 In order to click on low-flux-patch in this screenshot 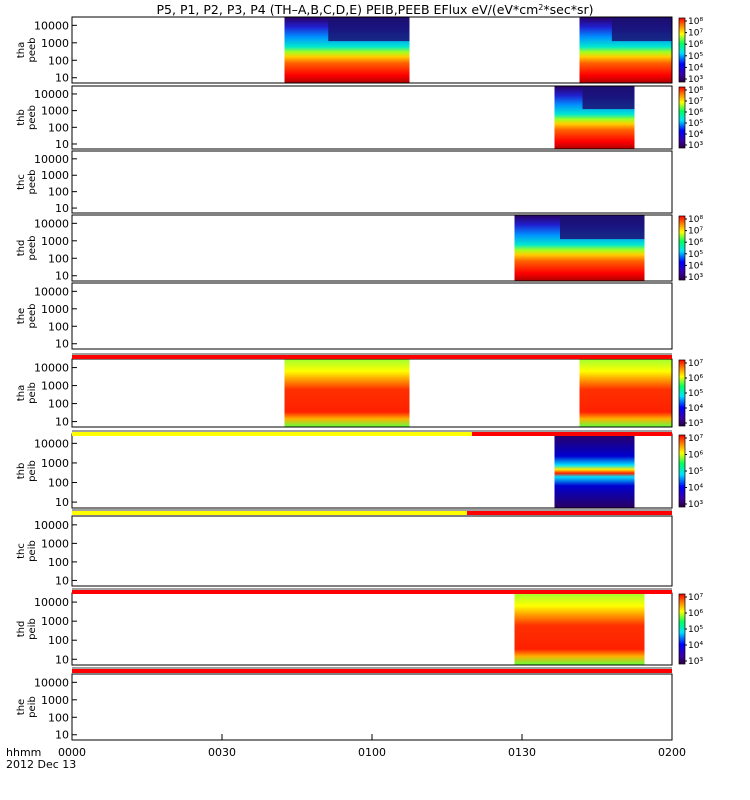, I will do `click(369, 30)`.